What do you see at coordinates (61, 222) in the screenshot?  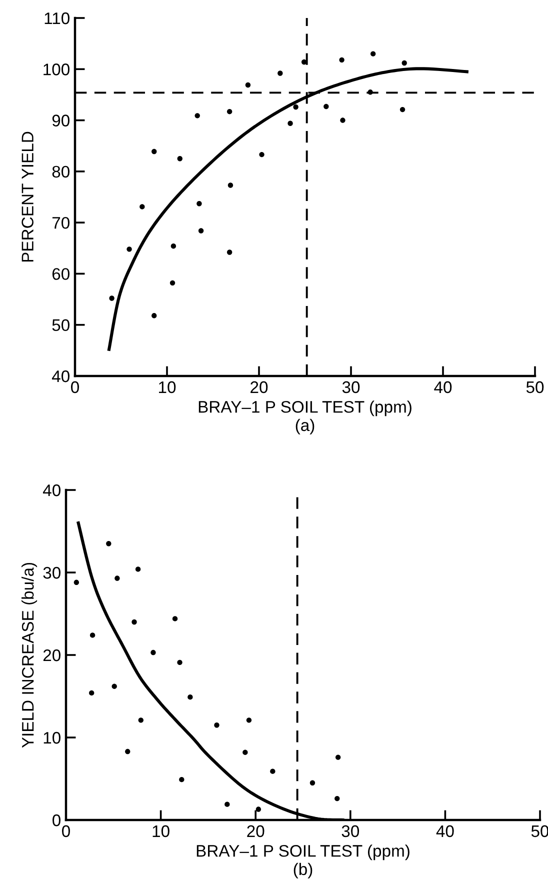 I see `y-tick-label: 70` at bounding box center [61, 222].